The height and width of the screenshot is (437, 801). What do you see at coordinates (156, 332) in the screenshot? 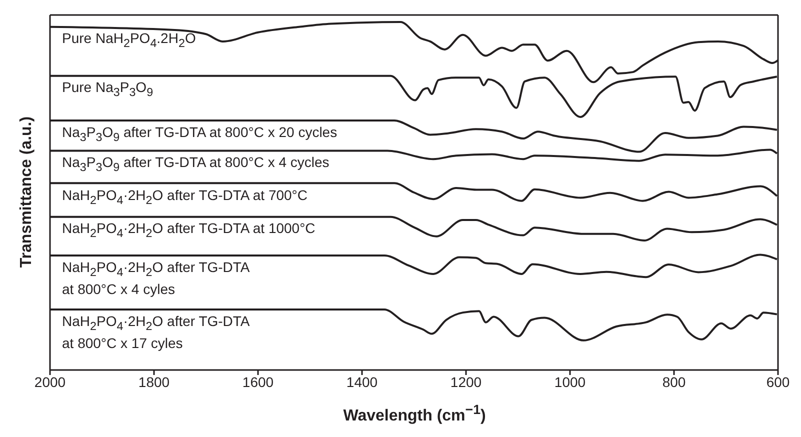
I see `series-label: NaH$_{2}$PO$_{4}$·2H$_{2}$O after TG-DTA at 800°C x 17 cyles` at bounding box center [156, 332].